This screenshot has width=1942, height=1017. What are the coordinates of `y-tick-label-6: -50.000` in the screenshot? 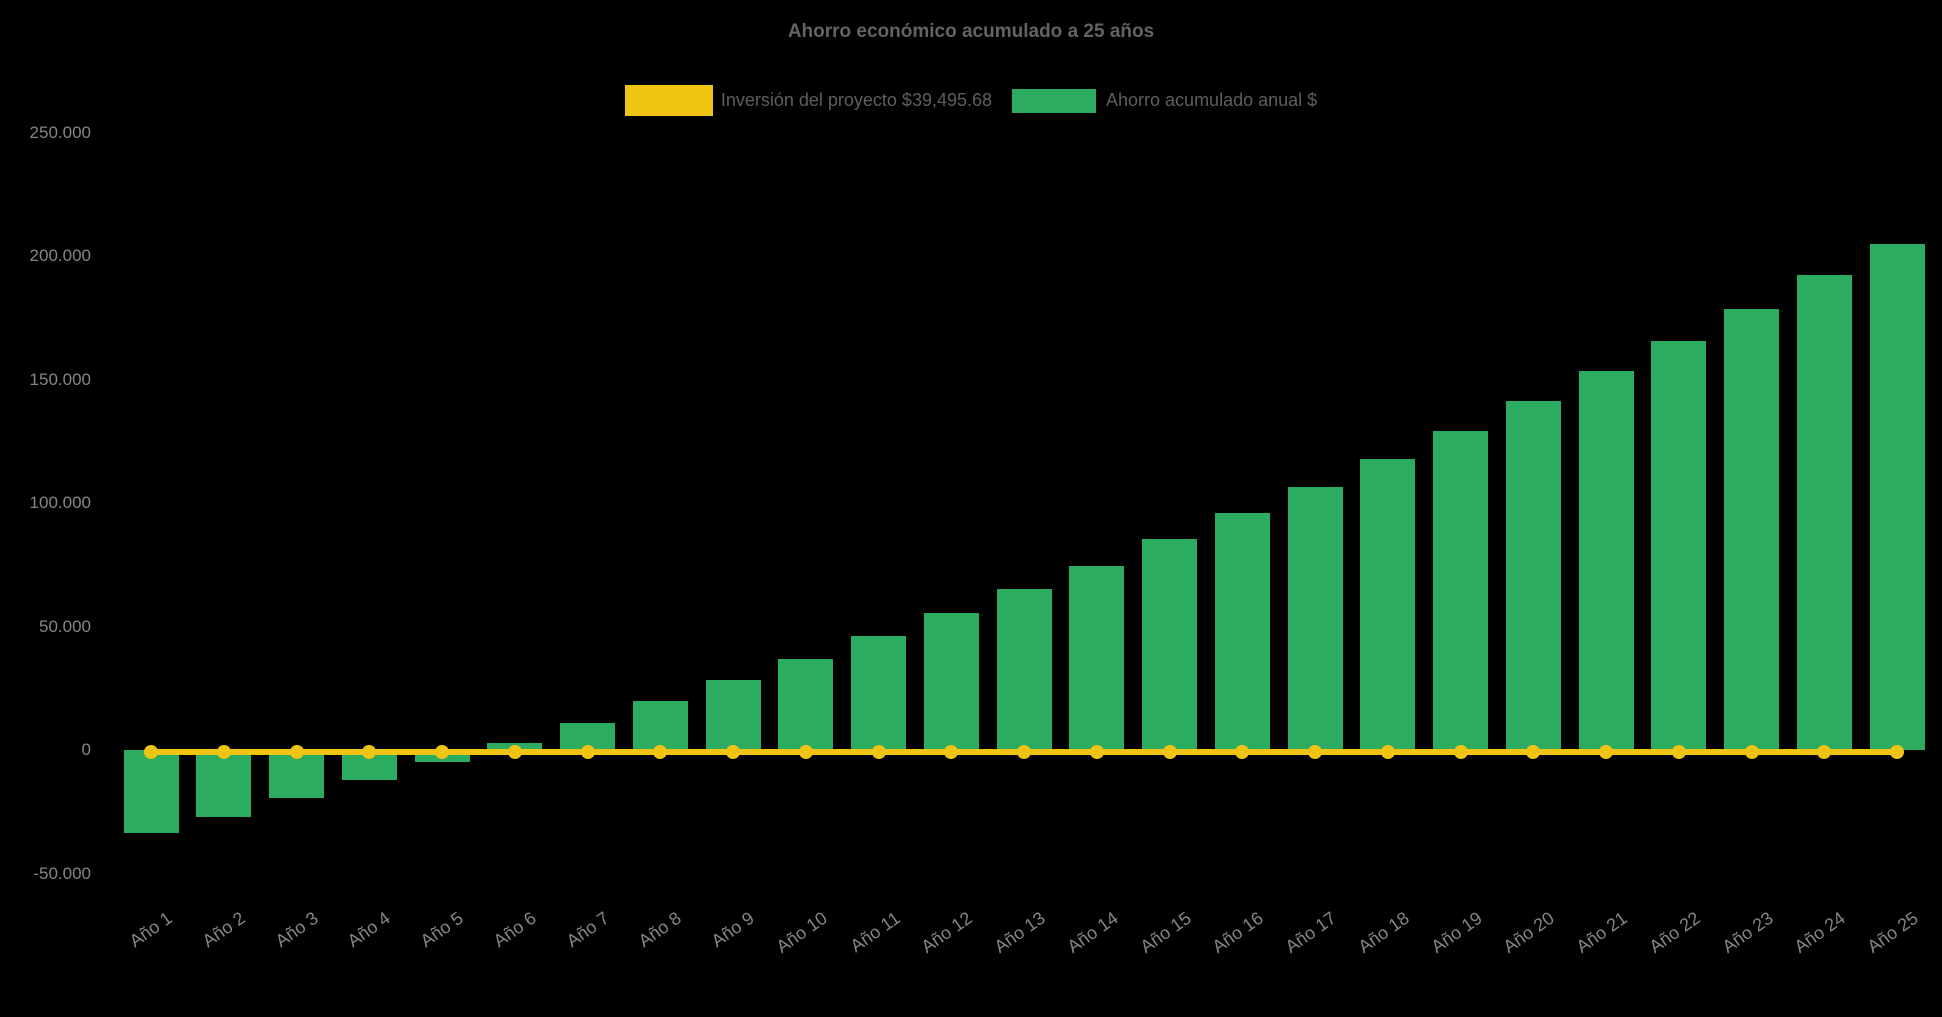 It's located at (62, 873).